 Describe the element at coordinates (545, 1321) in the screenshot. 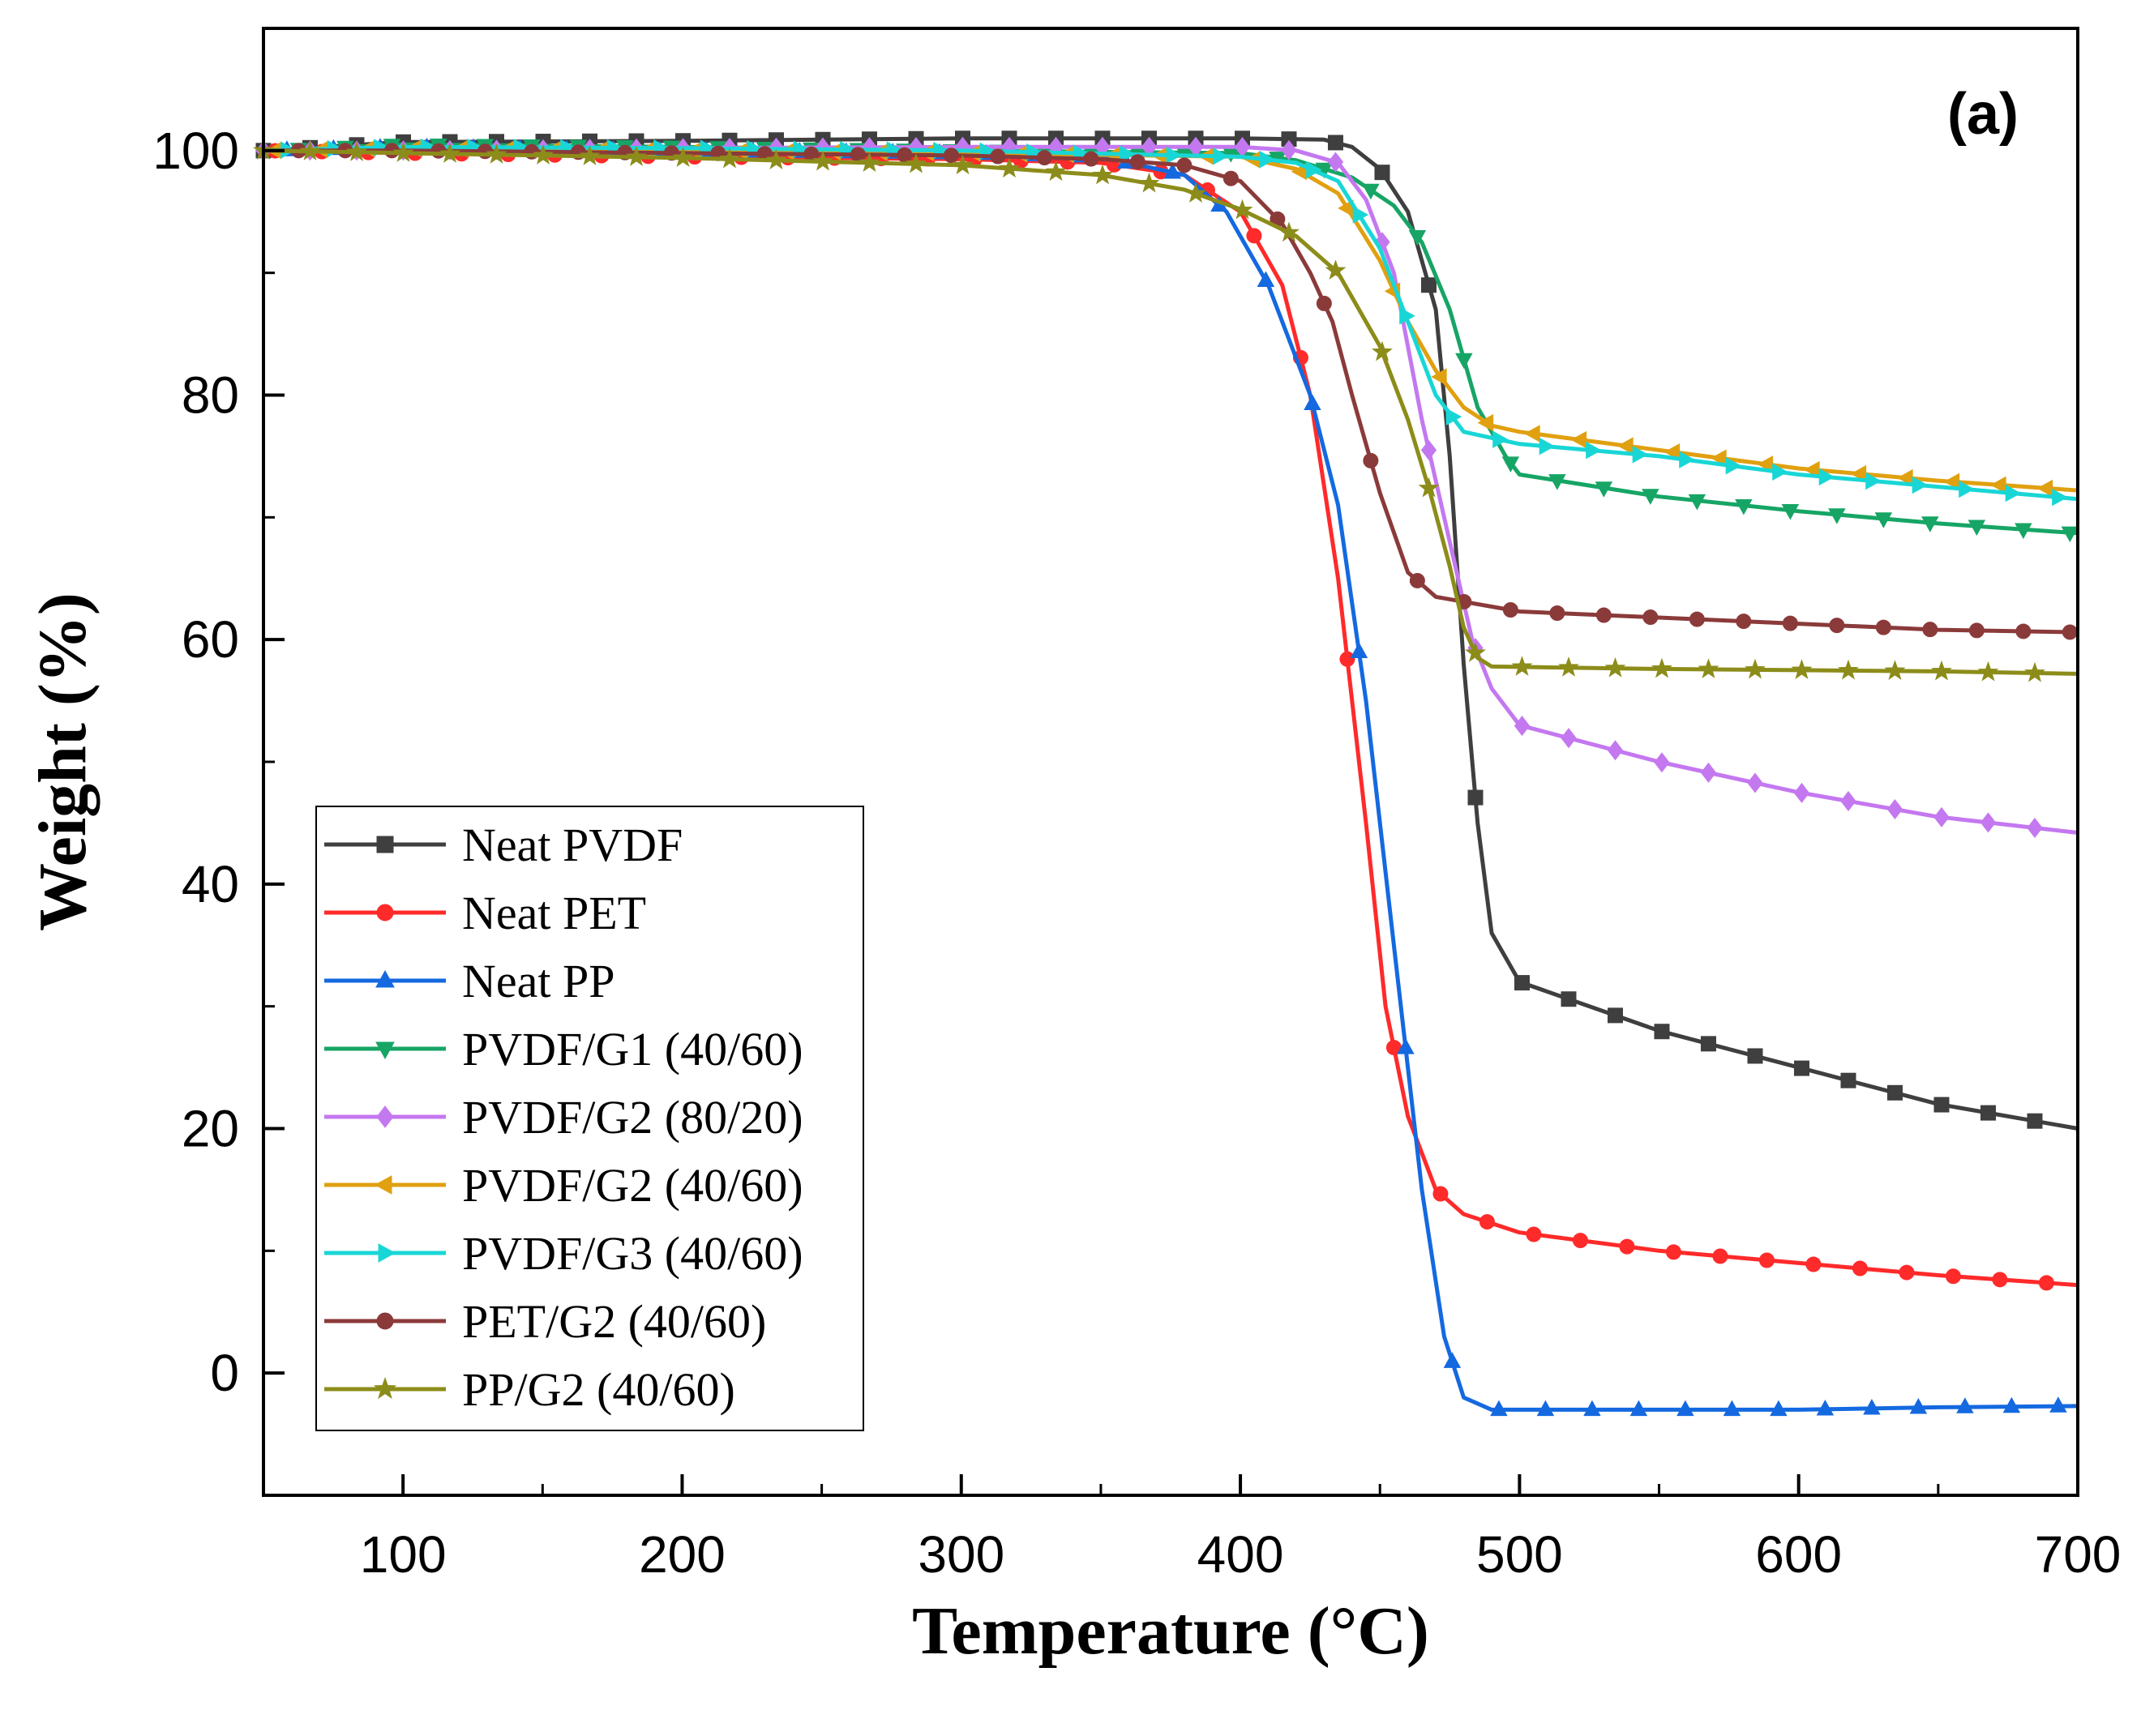

I see `legend-entry: PET/G2 (40/60)` at that location.